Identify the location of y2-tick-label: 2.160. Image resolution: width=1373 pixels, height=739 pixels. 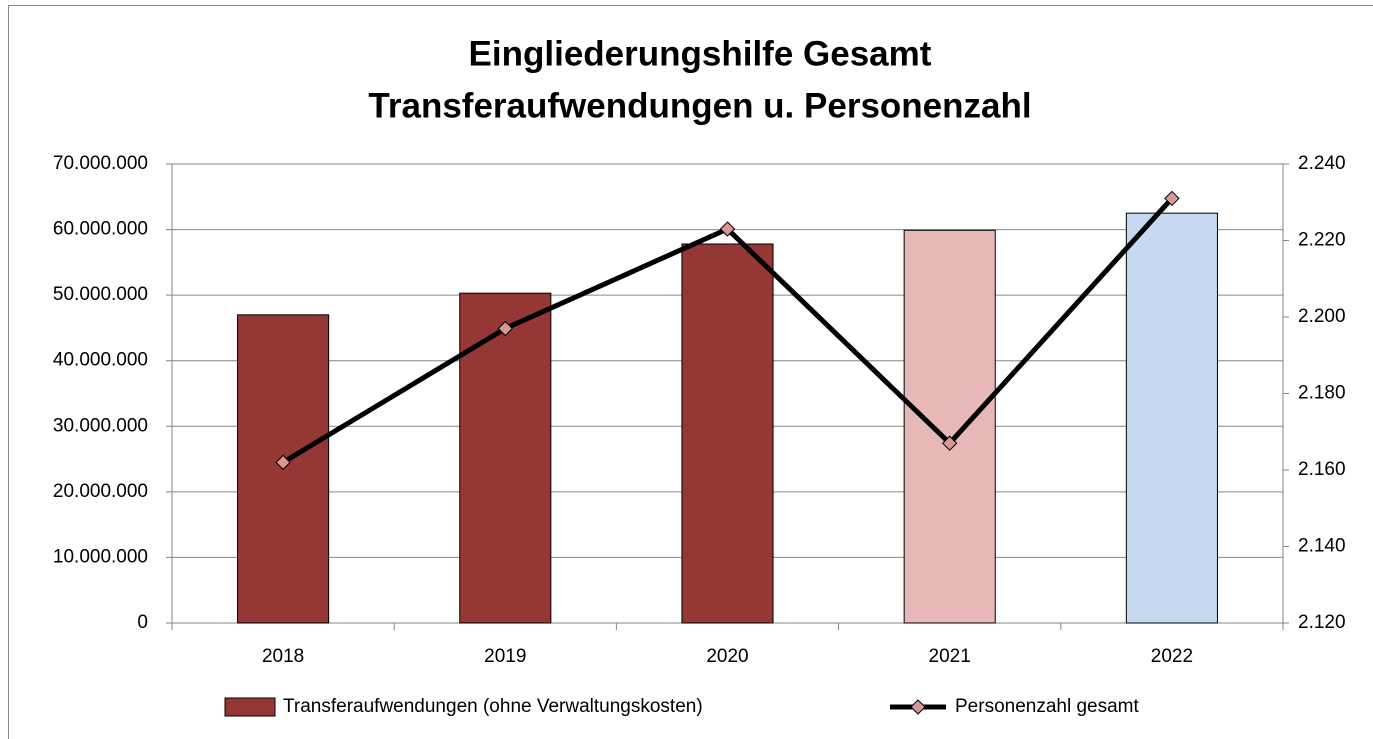
(1322, 469).